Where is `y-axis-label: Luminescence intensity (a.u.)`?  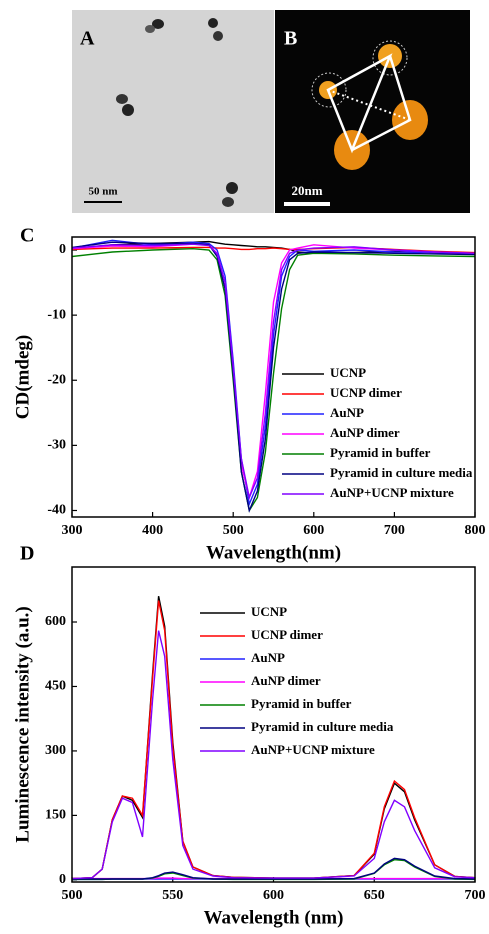
y-axis-label: Luminescence intensity (a.u.) is located at coordinates (22, 724).